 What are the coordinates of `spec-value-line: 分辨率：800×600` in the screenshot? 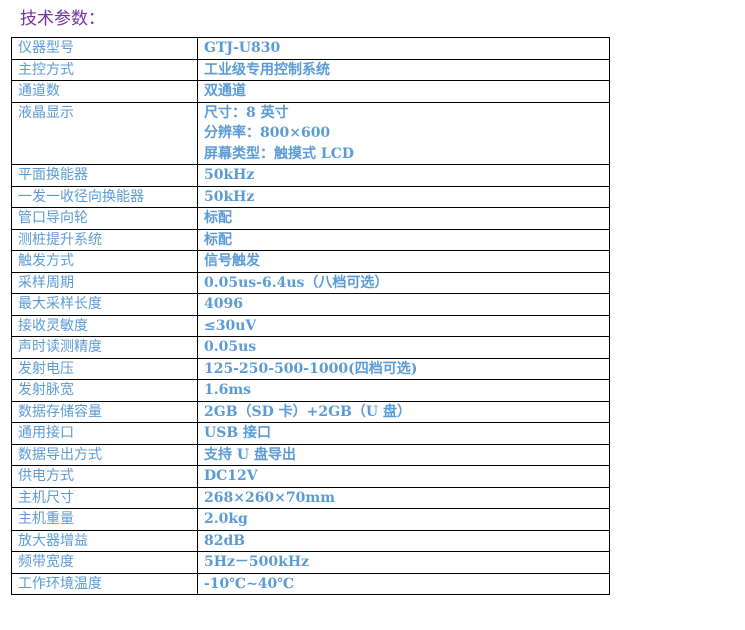 It's located at (267, 133).